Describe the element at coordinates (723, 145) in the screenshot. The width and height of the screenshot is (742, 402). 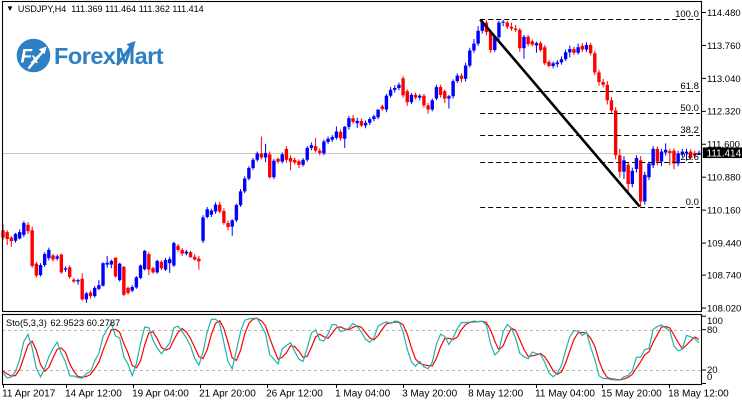
I see `price-axis-label: 111.600` at that location.